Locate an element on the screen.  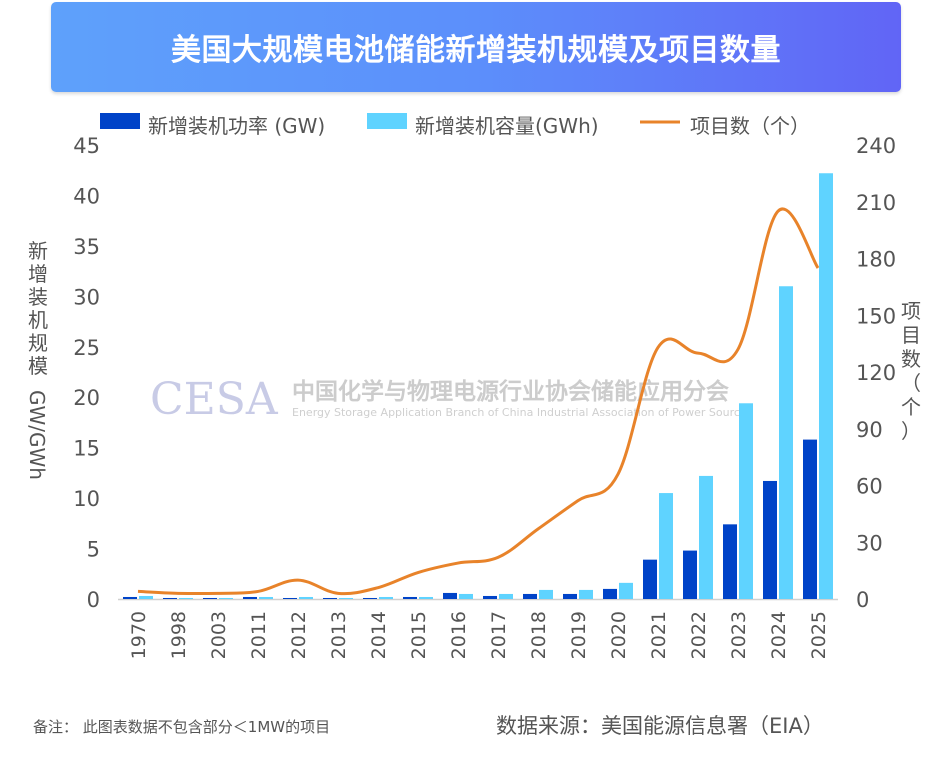
y-tick-label: 20 is located at coordinates (86, 398).